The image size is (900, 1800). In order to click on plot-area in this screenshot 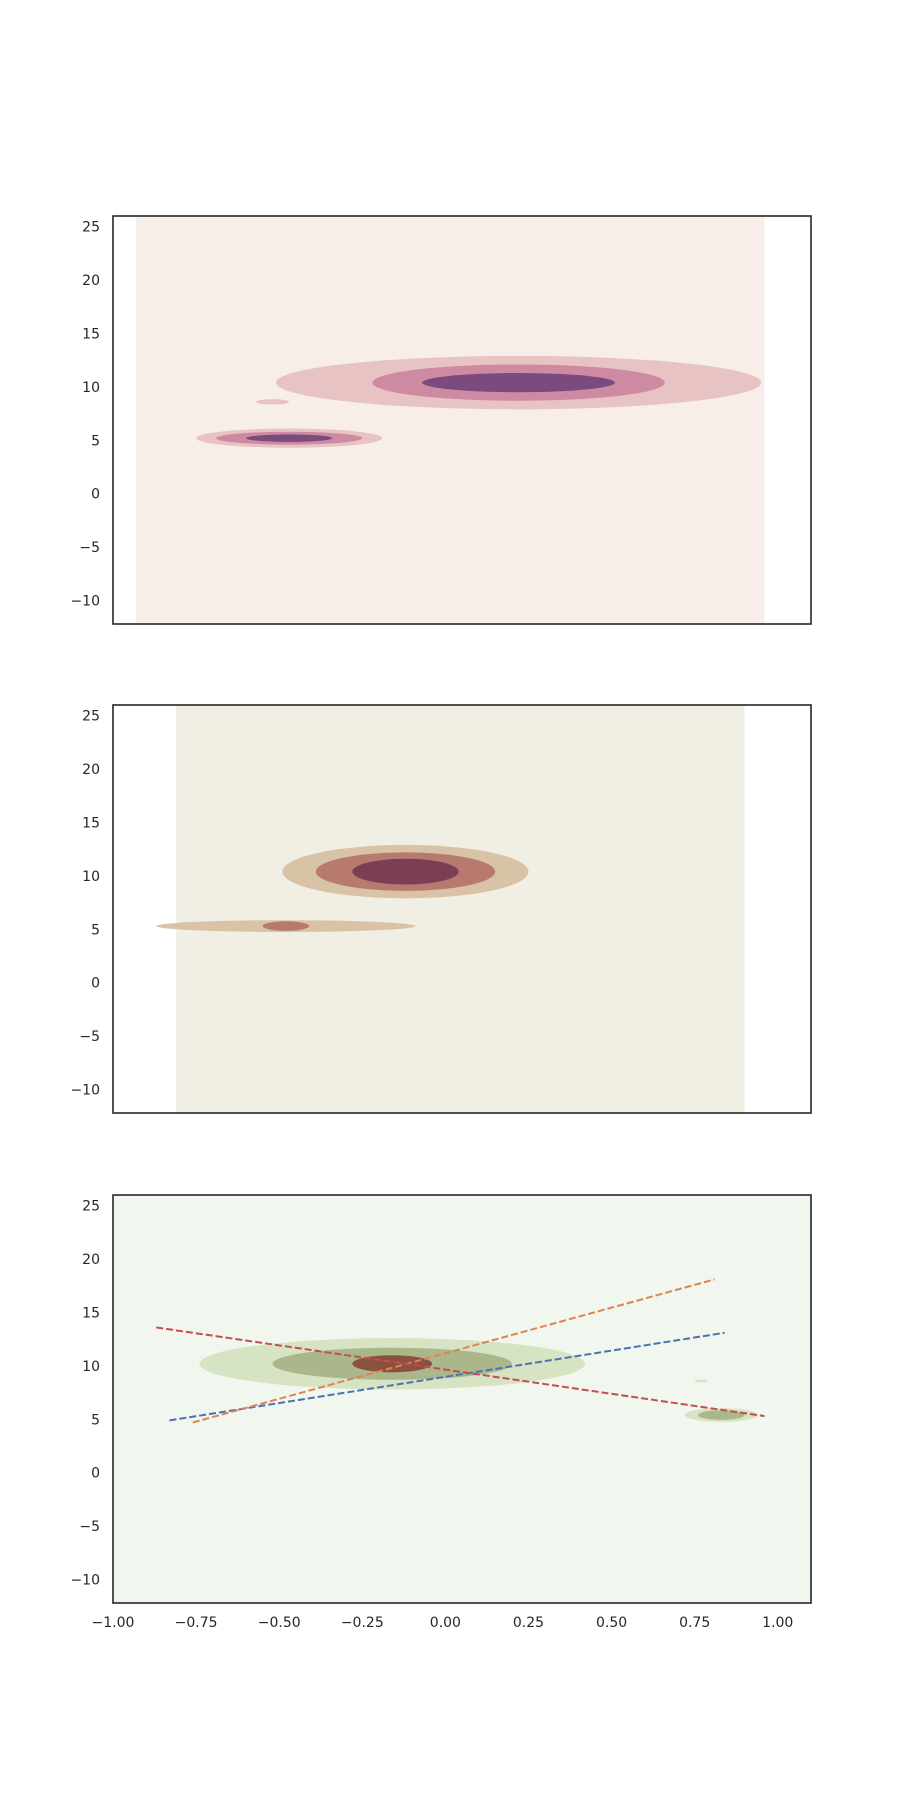, I will do `click(450, 909)`.